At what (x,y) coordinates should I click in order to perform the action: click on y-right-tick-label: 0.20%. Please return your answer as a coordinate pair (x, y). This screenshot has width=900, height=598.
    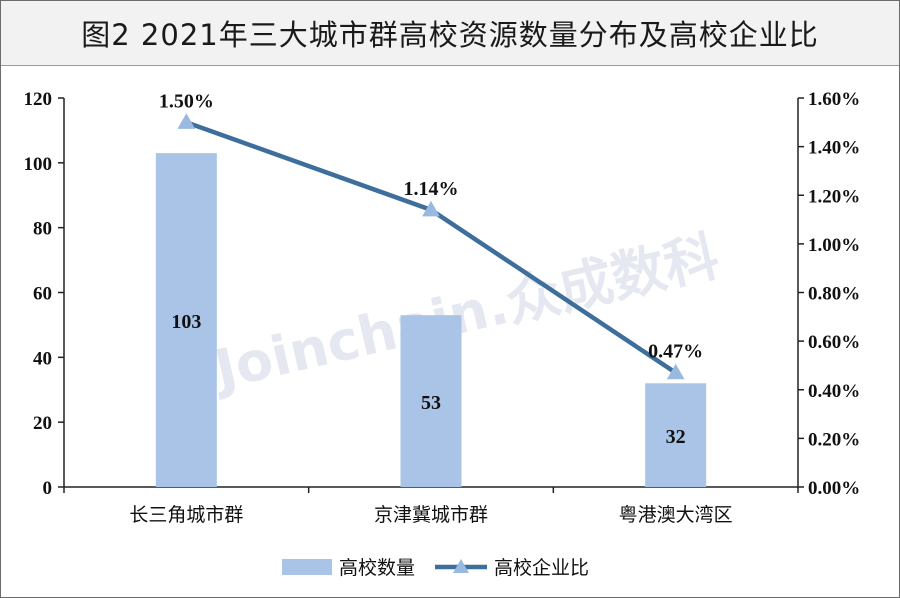
    Looking at the image, I should click on (834, 439).